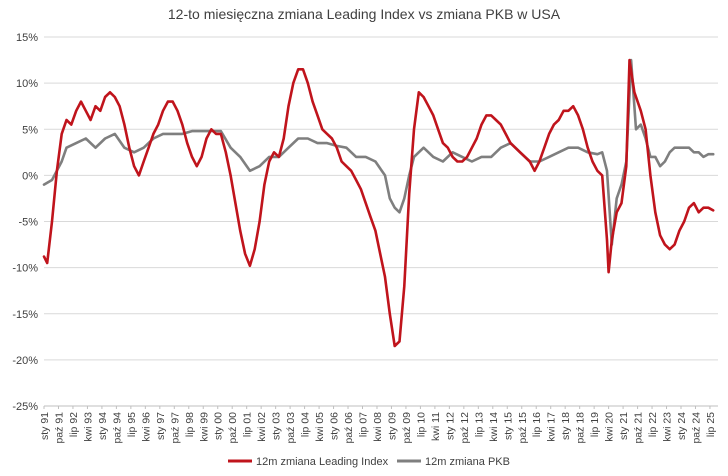 The width and height of the screenshot is (728, 476). Describe the element at coordinates (508, 426) in the screenshot. I see `x-tick-label: sty 15` at that location.